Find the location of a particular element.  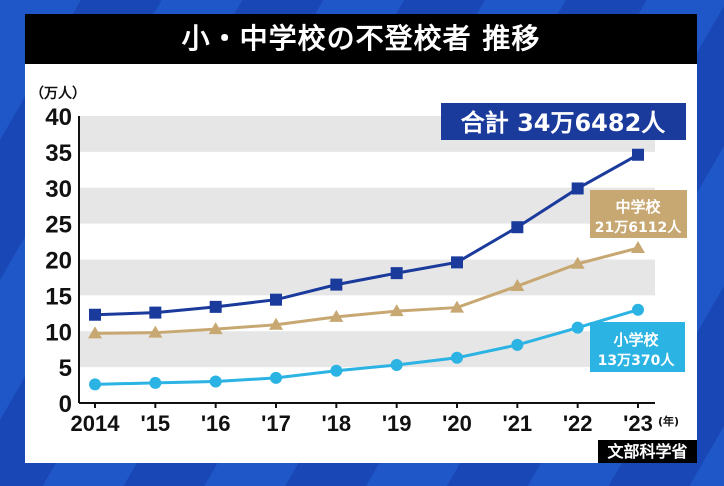

y-tick-label: 35 is located at coordinates (58, 153).